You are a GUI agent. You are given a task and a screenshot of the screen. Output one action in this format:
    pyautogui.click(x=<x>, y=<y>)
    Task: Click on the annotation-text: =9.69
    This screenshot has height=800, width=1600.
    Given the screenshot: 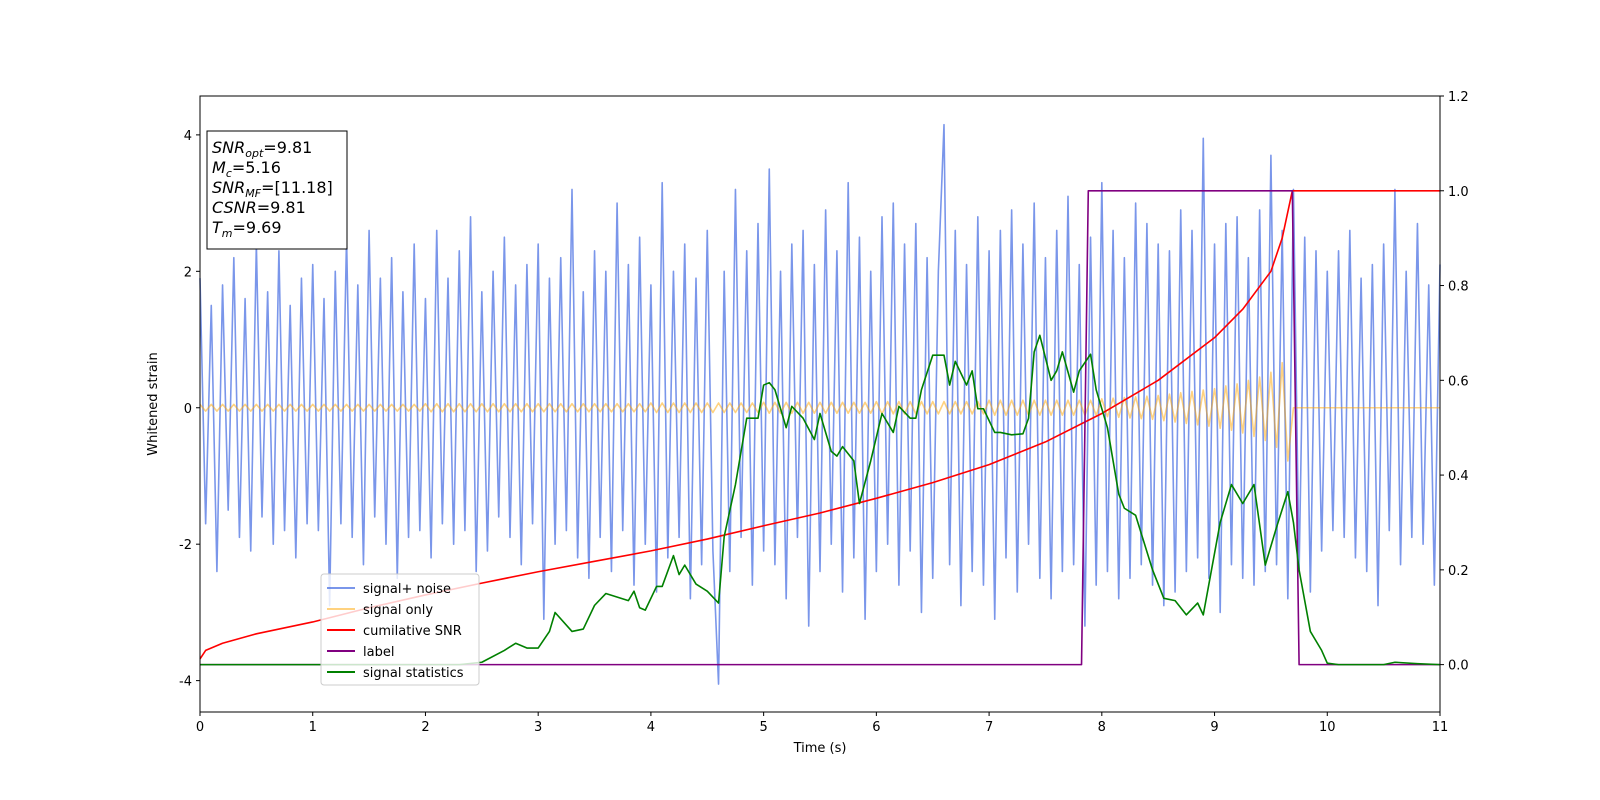 What is the action you would take?
    pyautogui.click(x=257, y=227)
    